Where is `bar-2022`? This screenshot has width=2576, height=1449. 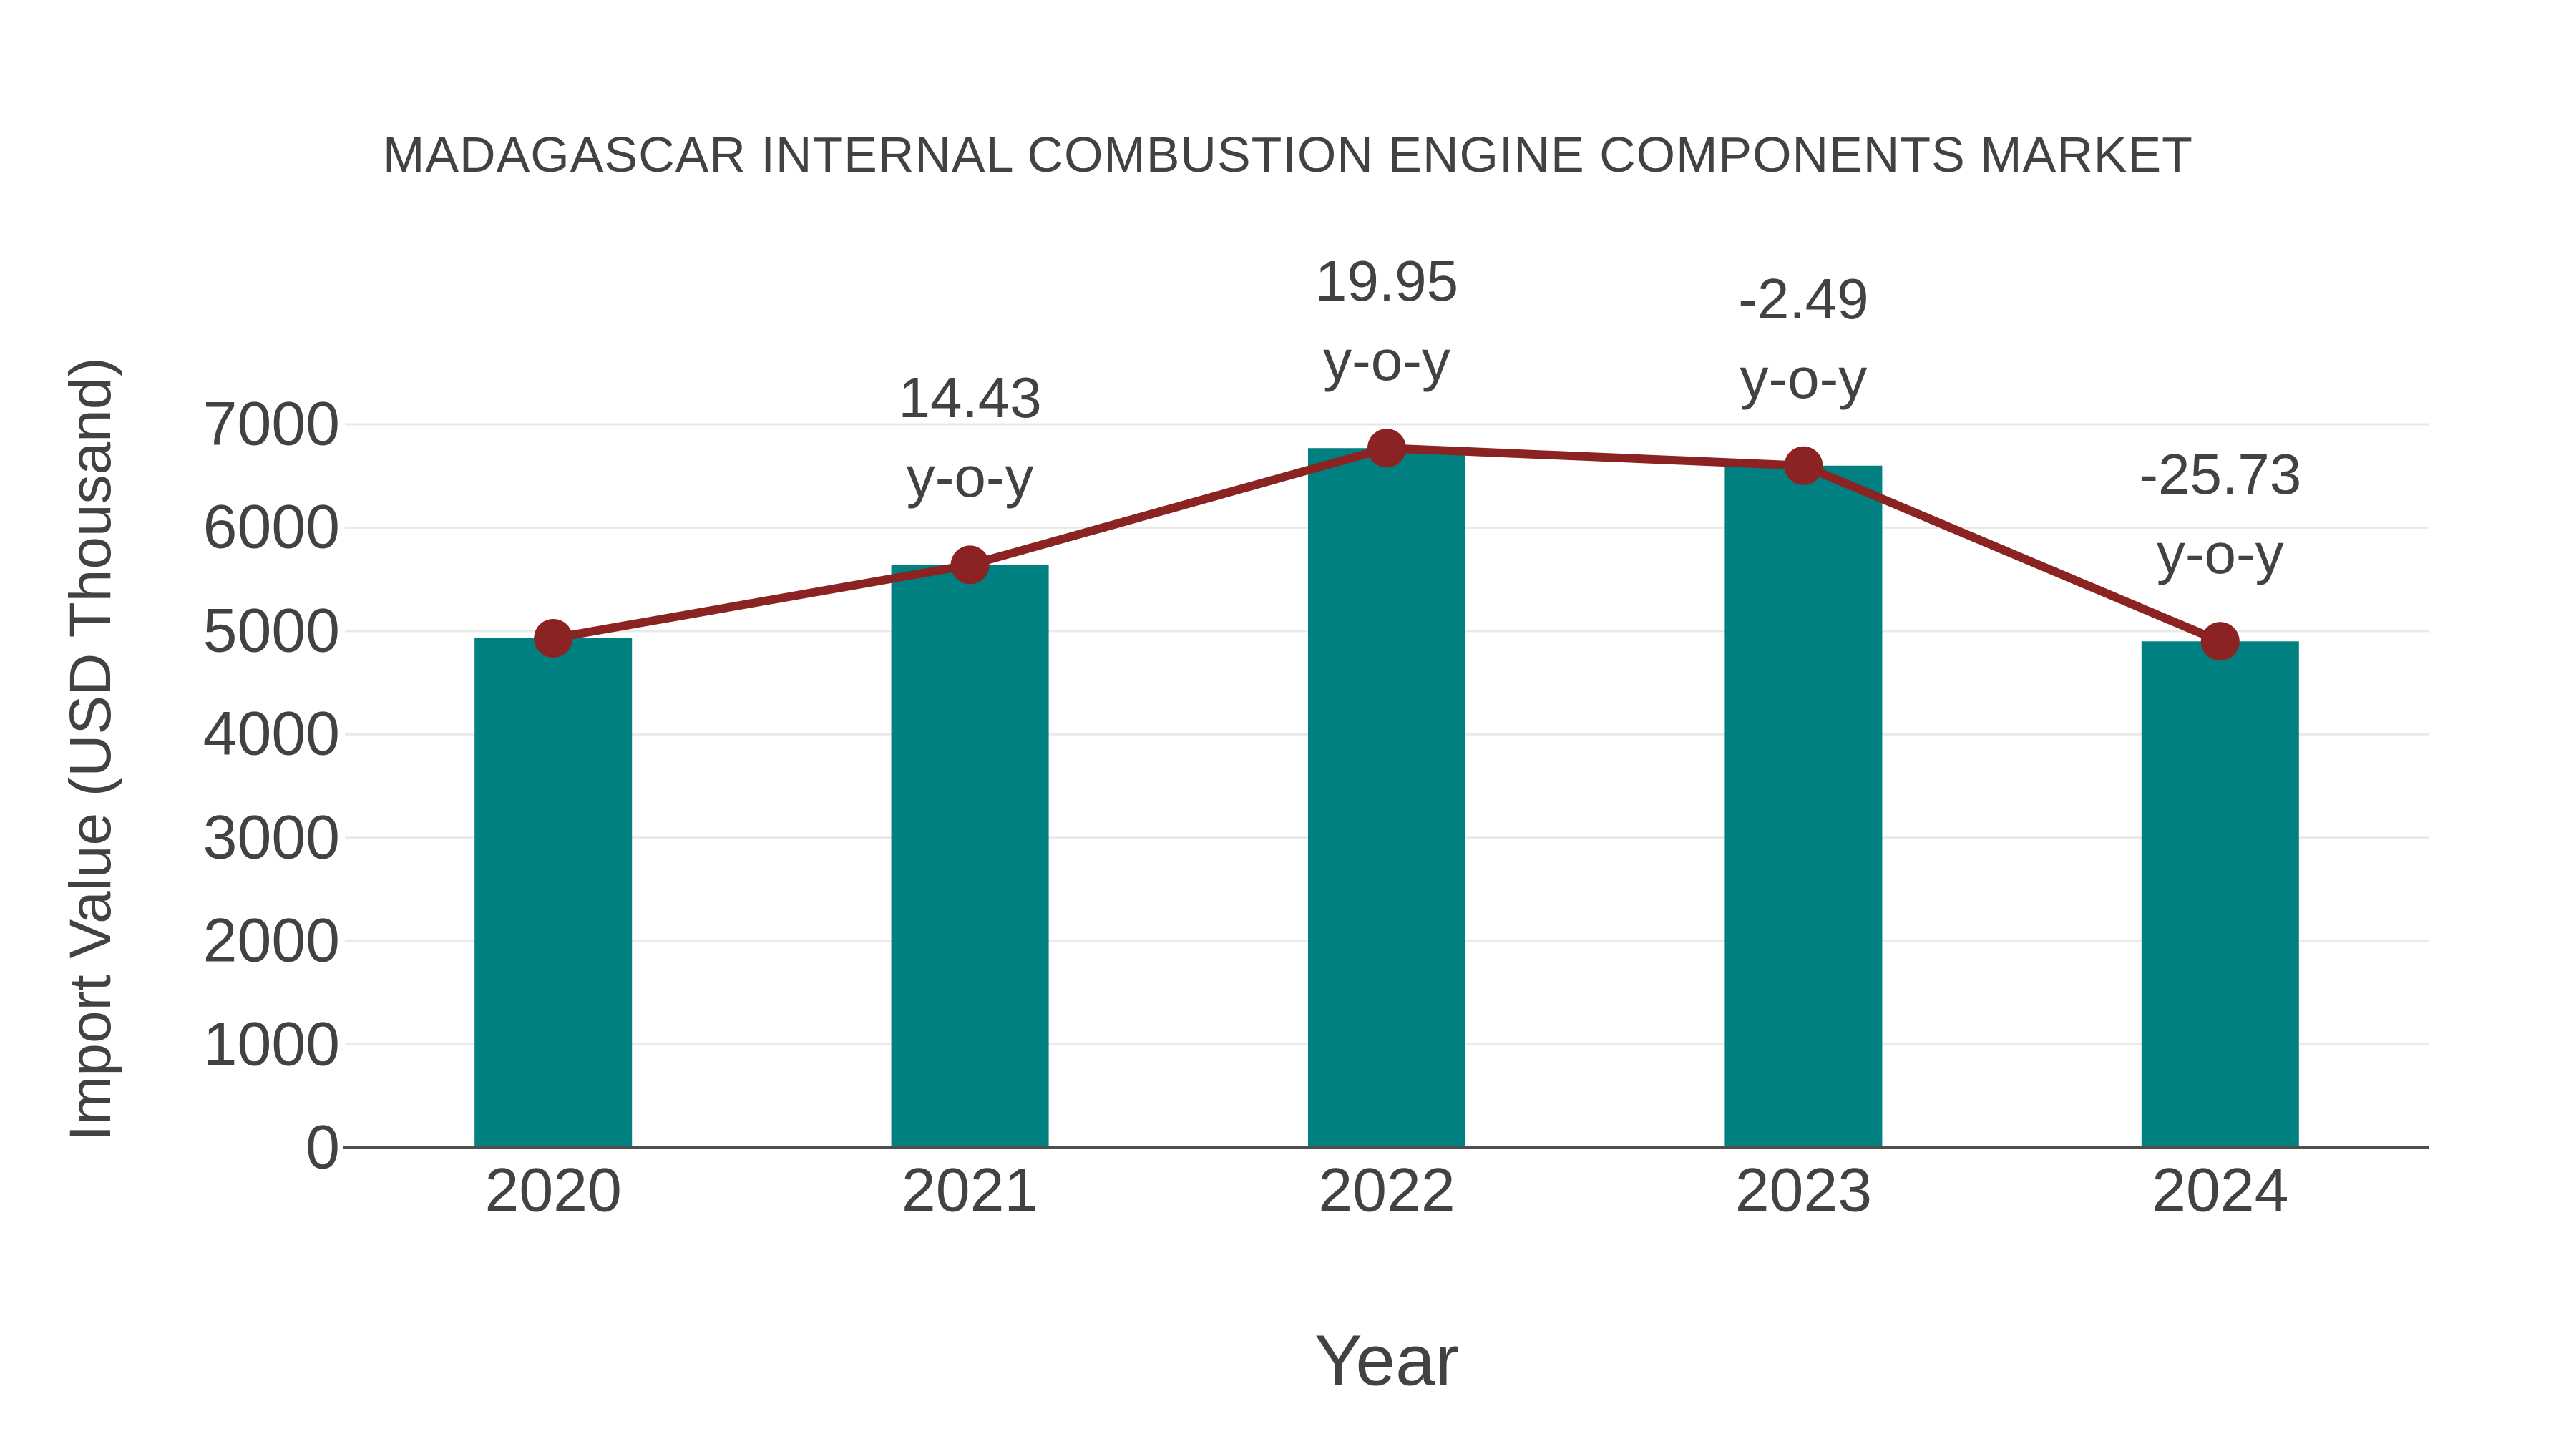 bar-2022 is located at coordinates (1386, 798).